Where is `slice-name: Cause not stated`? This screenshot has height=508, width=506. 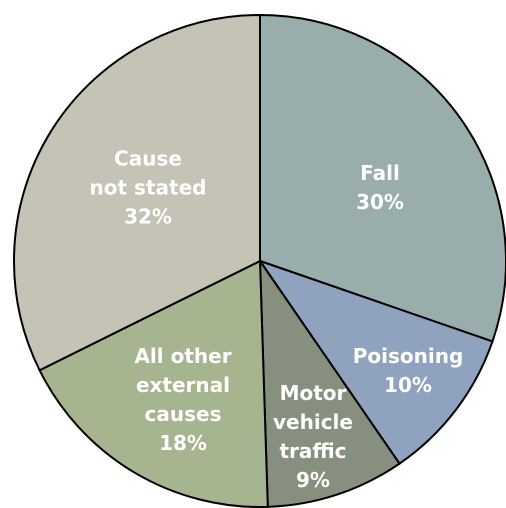 slice-name: Cause not stated is located at coordinates (148, 173).